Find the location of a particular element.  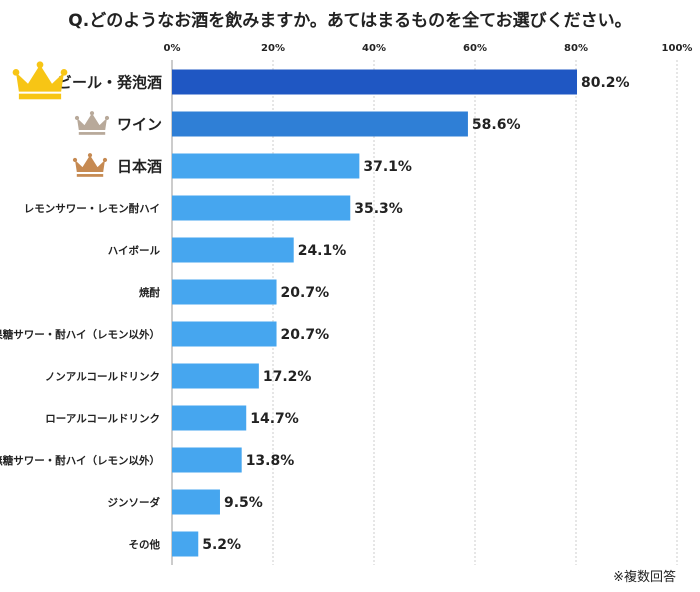

x-tick-label: 40% is located at coordinates (374, 48).